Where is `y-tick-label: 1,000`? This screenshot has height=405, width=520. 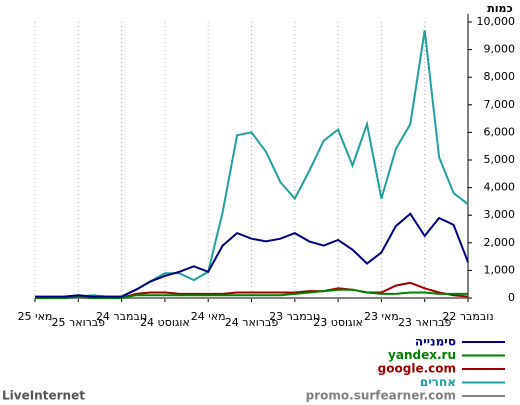 y-tick-label: 1,000 is located at coordinates (500, 269).